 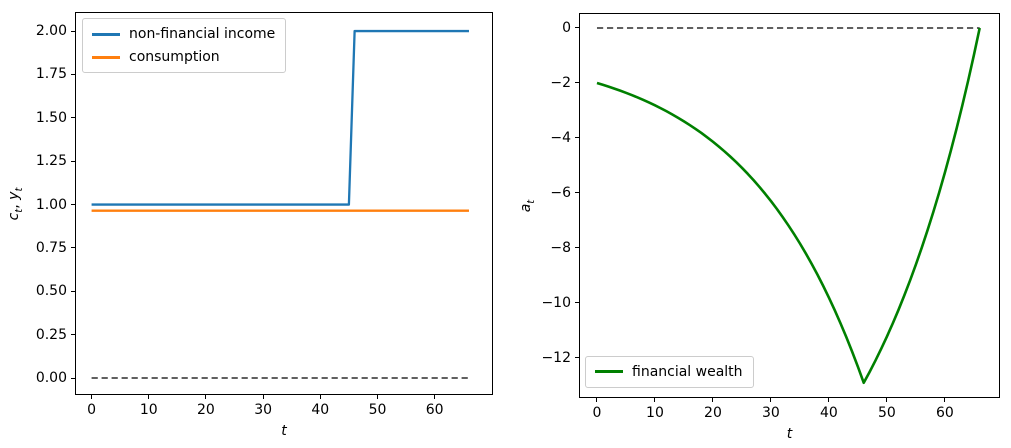 I want to click on legend-line-sample-blue, so click(x=106, y=34).